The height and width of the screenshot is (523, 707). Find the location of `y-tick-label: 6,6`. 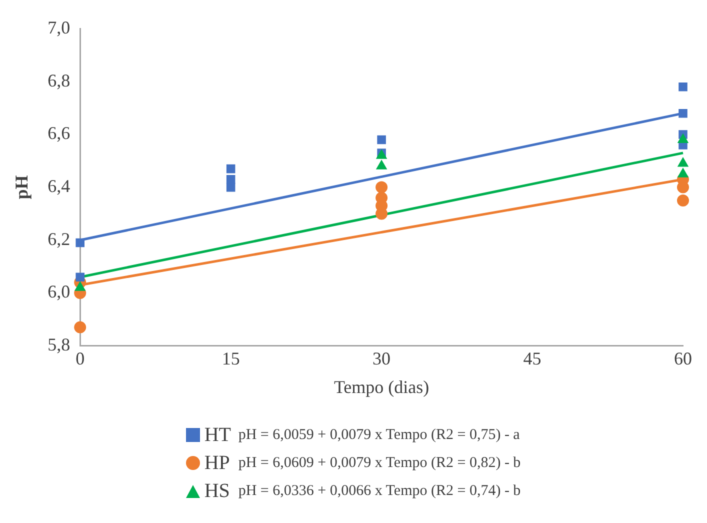

y-tick-label: 6,6 is located at coordinates (59, 133).